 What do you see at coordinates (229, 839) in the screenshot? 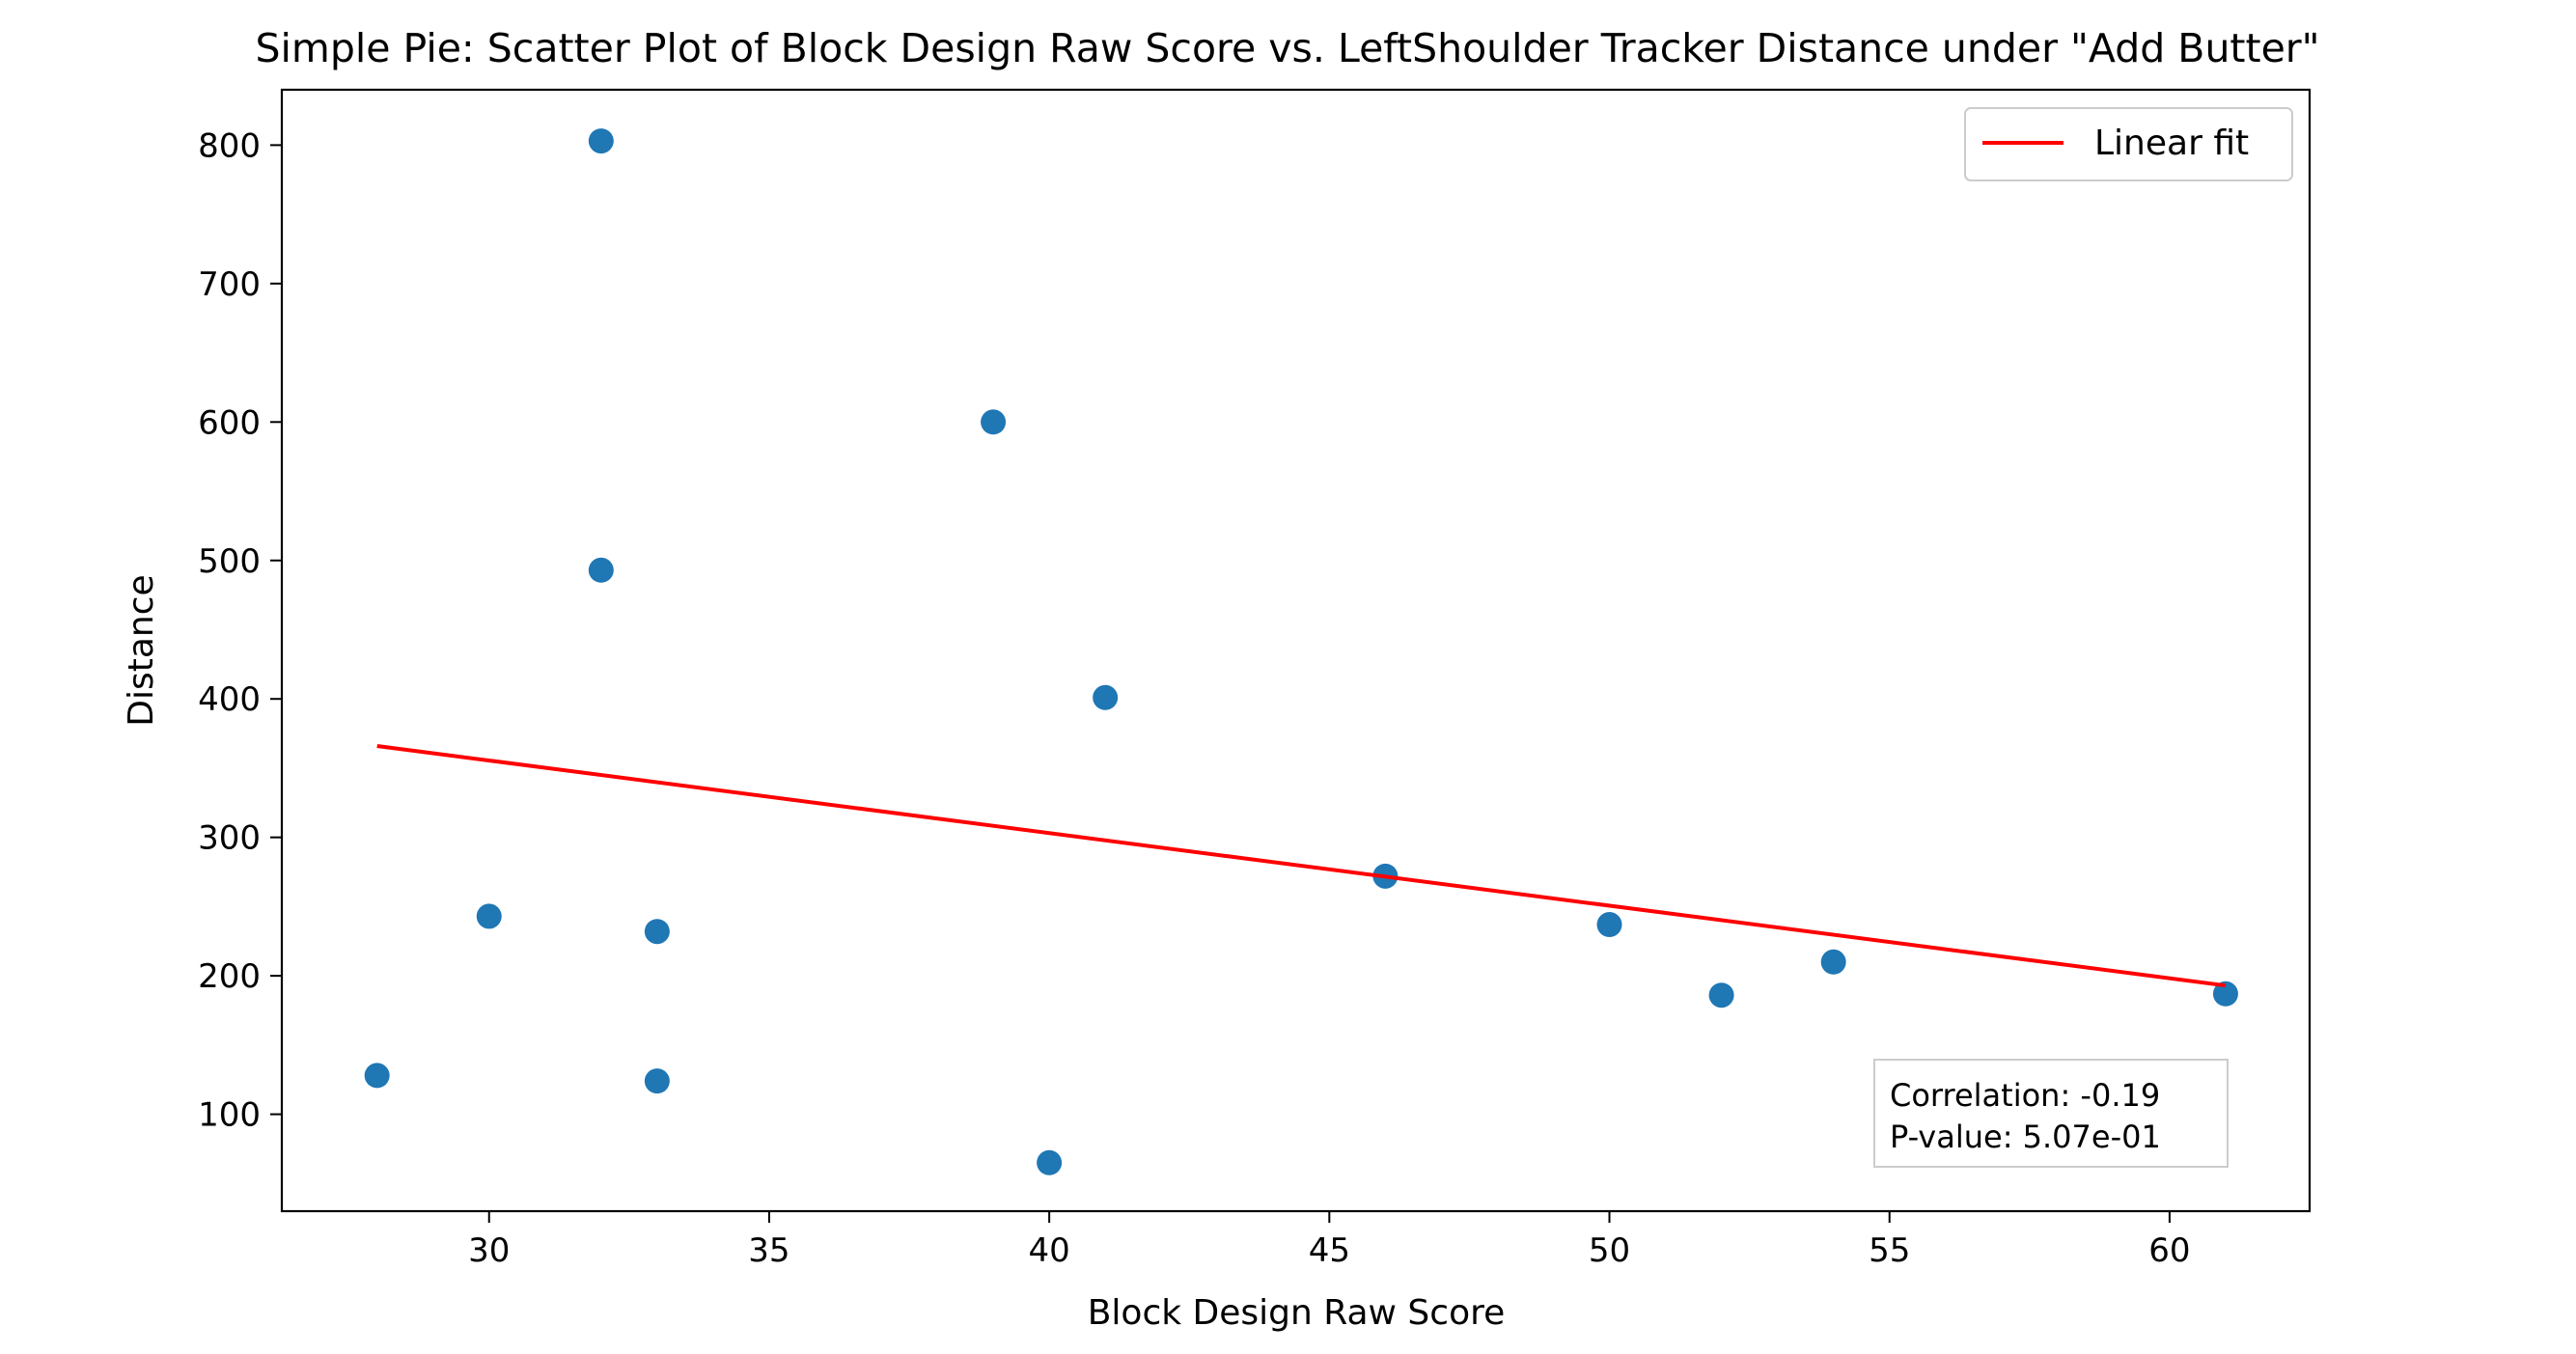
I see `y-tick-label-300: 300` at bounding box center [229, 839].